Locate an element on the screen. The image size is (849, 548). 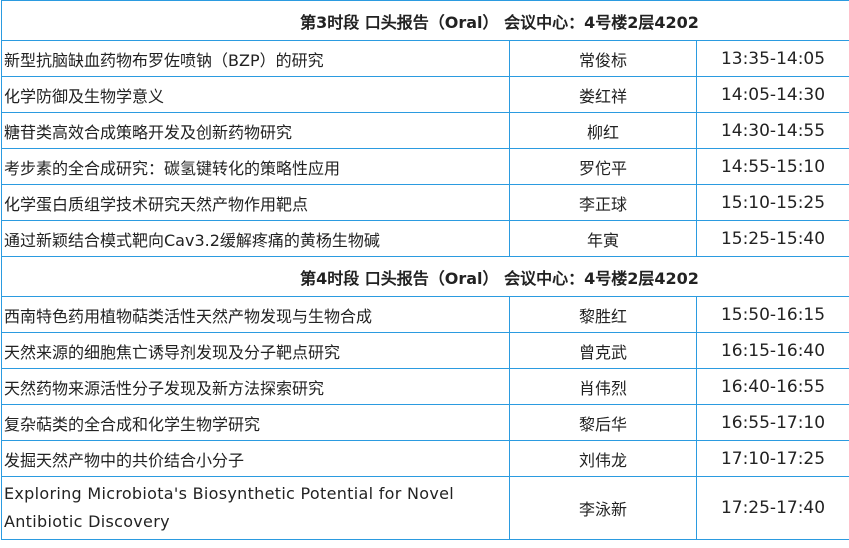
talk-title: 化学防御及生物学意义 is located at coordinates (255, 94).